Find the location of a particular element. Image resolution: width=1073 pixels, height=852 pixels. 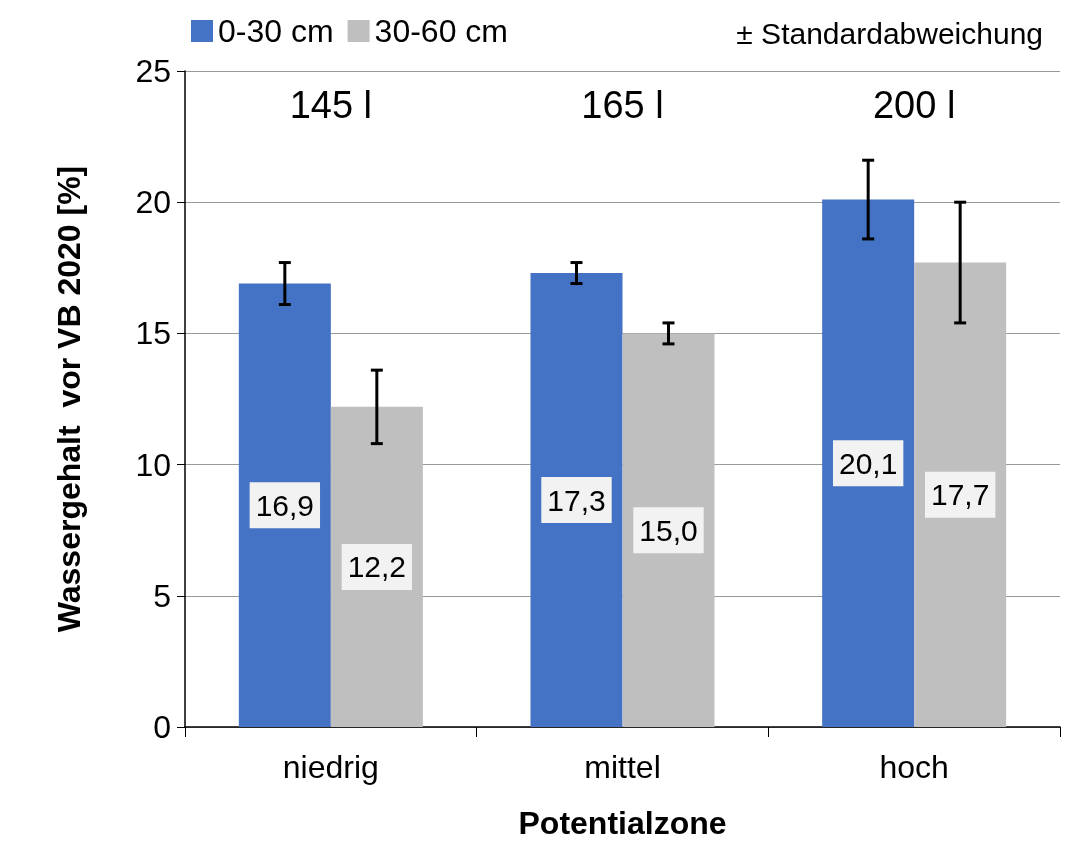

y-tick-label: 5 is located at coordinates (162, 595).